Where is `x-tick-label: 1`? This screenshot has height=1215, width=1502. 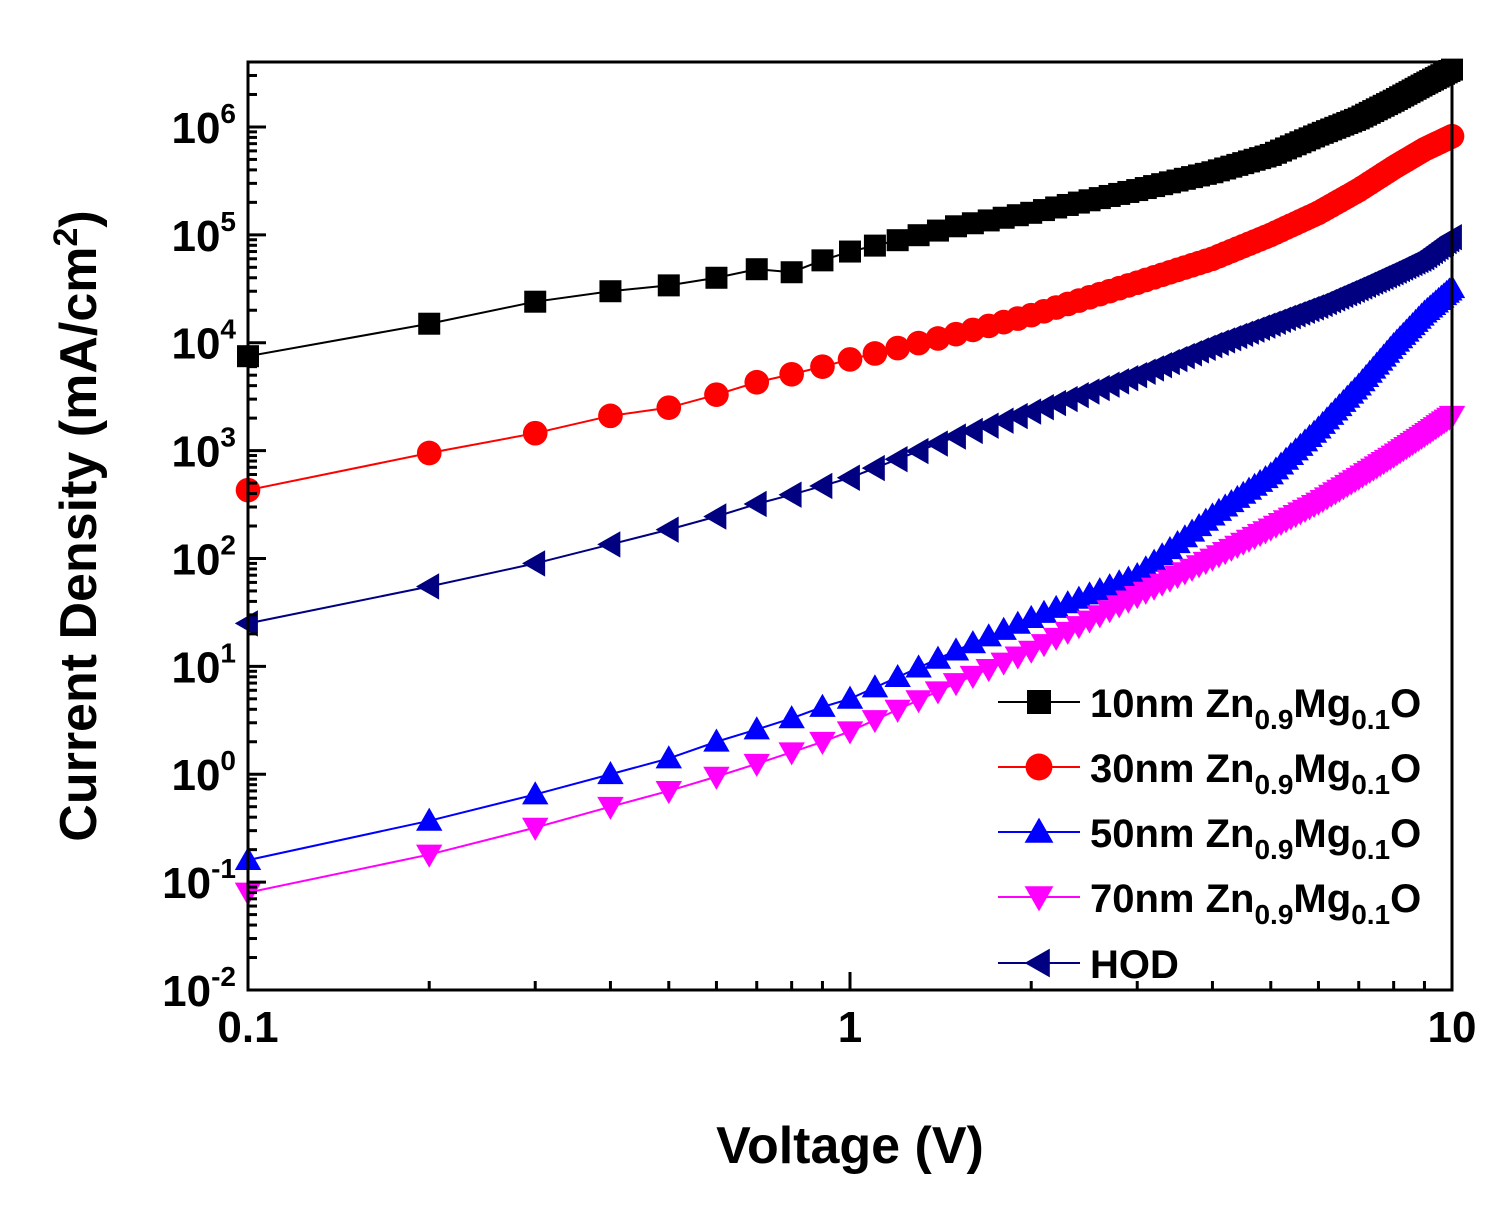 x-tick-label: 1 is located at coordinates (850, 1027).